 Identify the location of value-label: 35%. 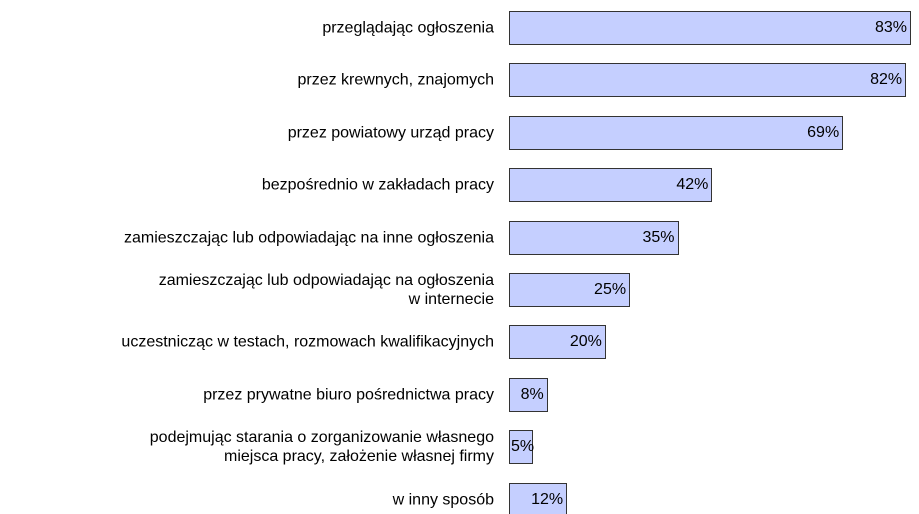
(658, 237).